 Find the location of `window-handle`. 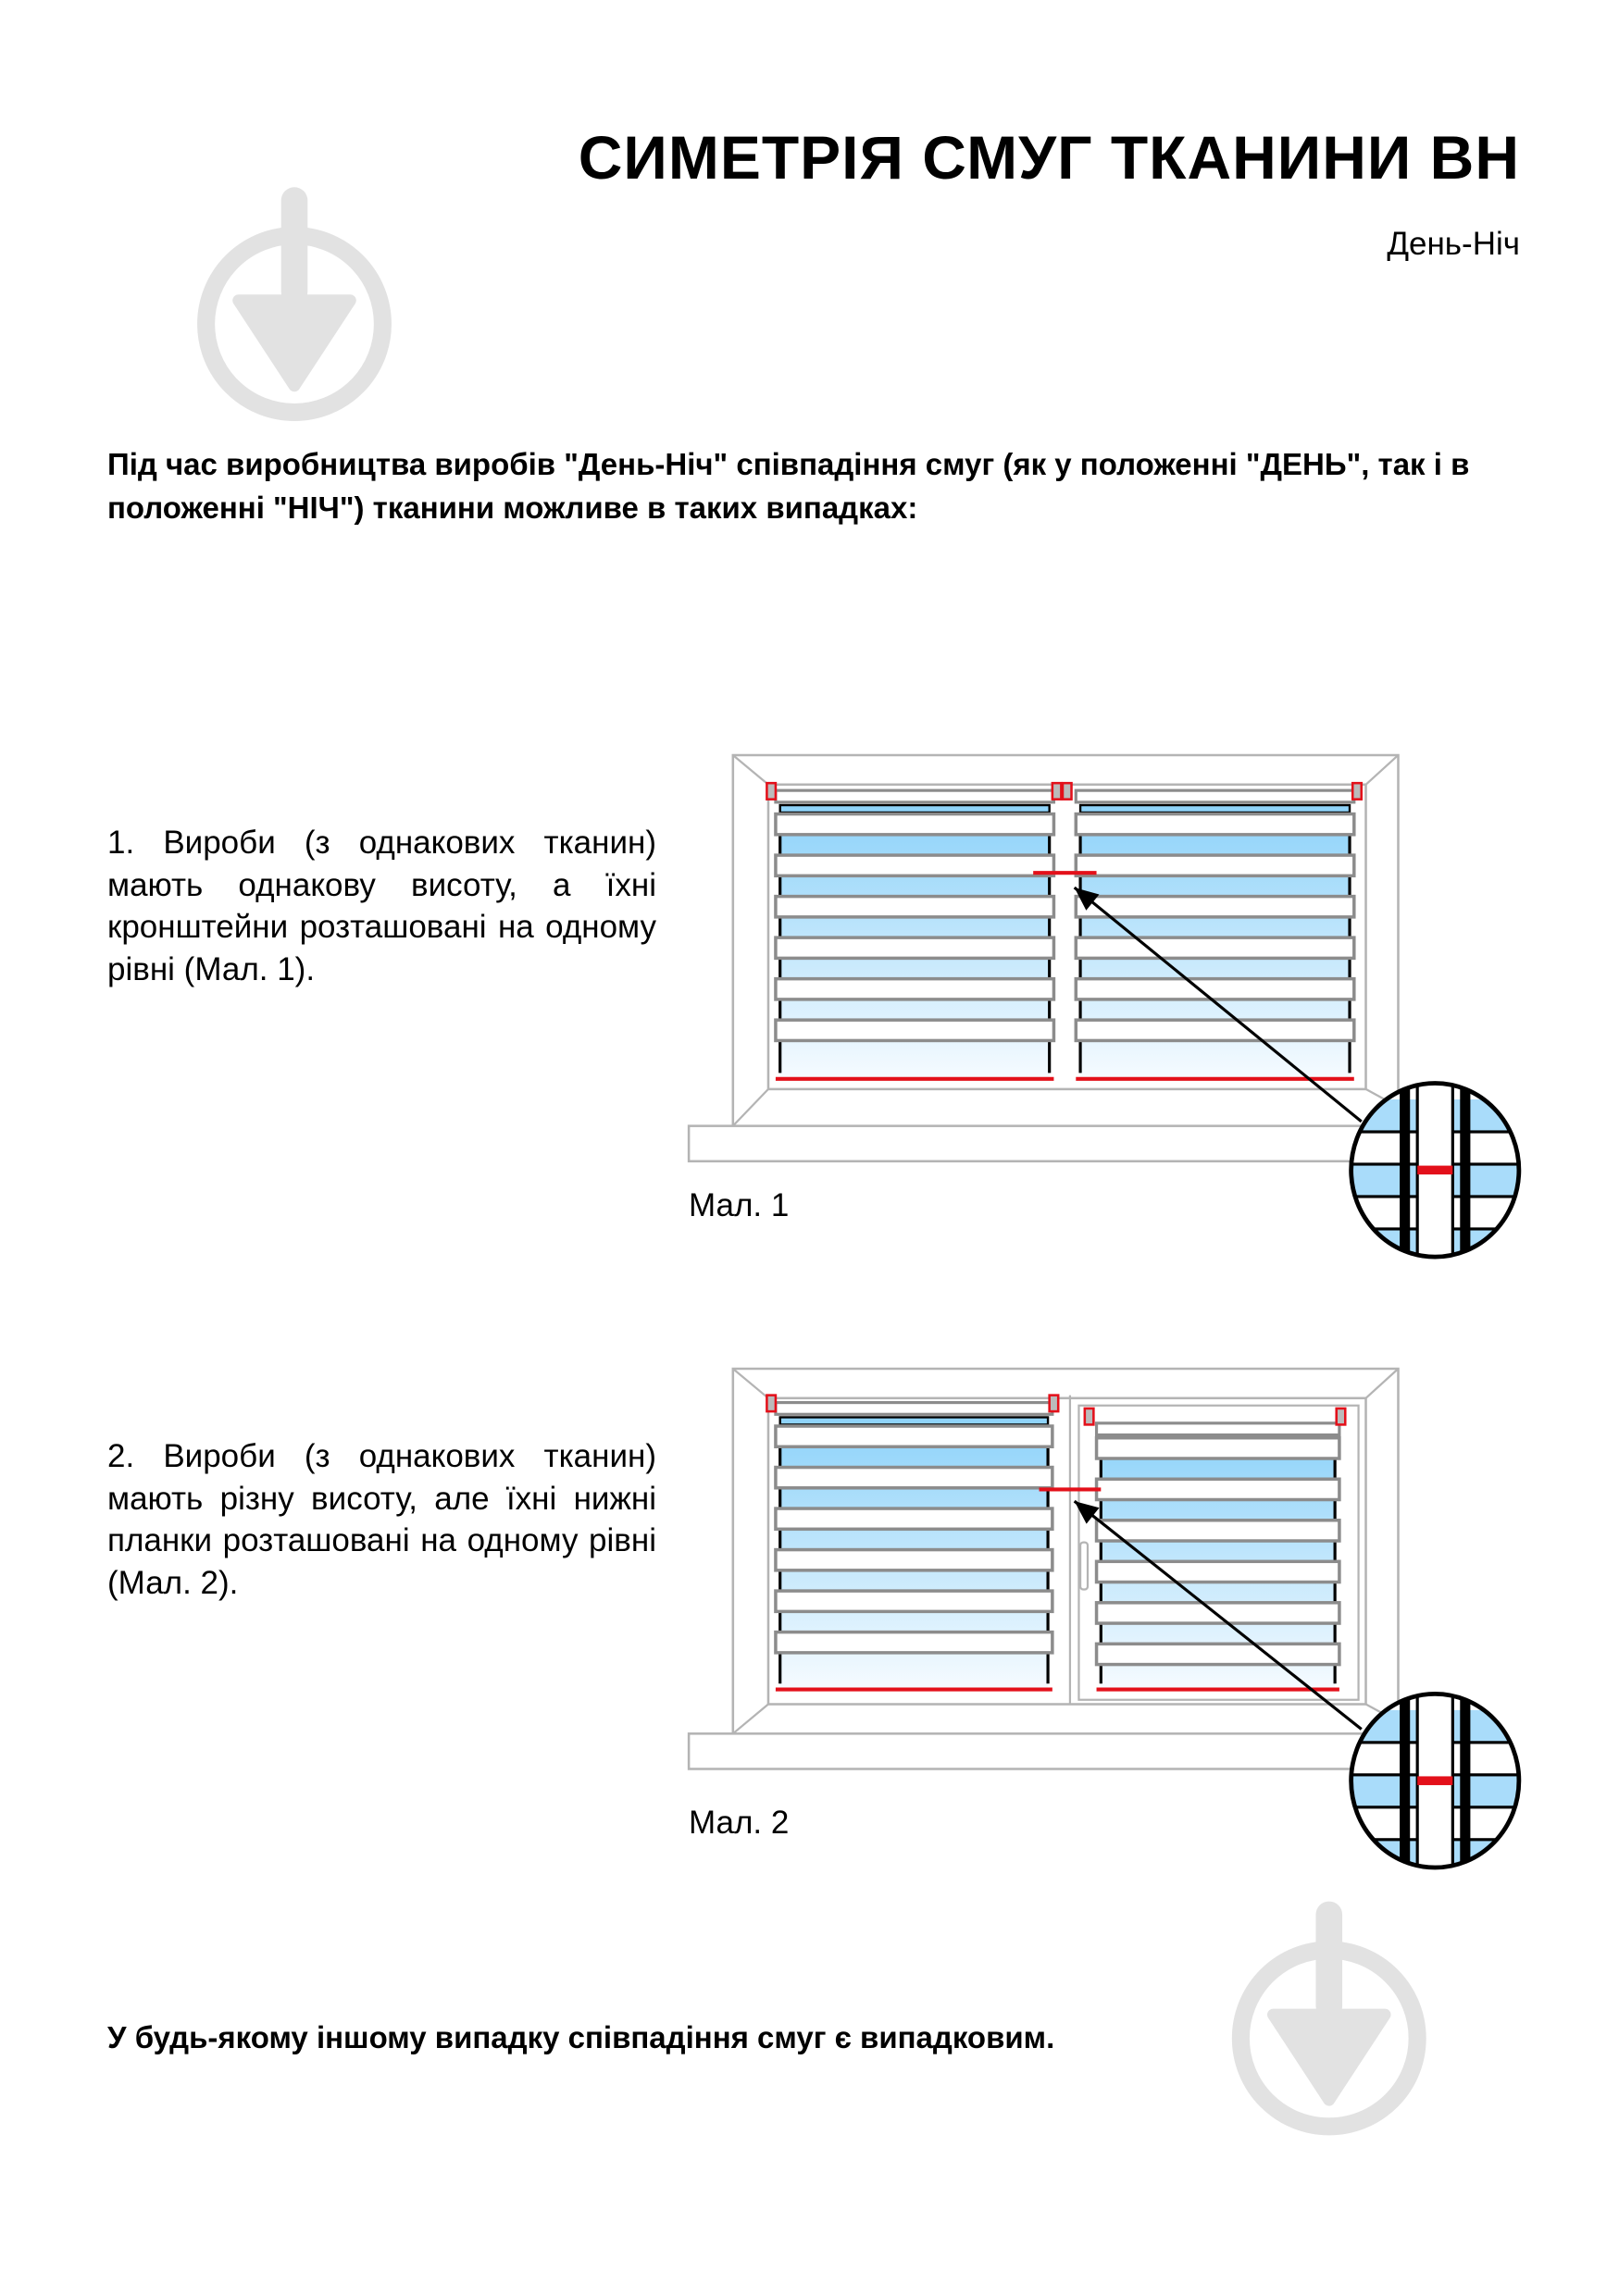

window-handle is located at coordinates (1084, 1566).